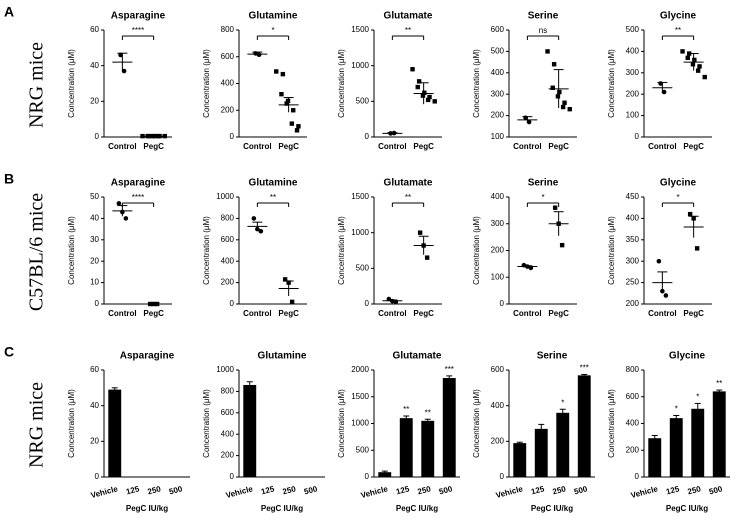  I want to click on y-tick-label: 800, so click(228, 391).